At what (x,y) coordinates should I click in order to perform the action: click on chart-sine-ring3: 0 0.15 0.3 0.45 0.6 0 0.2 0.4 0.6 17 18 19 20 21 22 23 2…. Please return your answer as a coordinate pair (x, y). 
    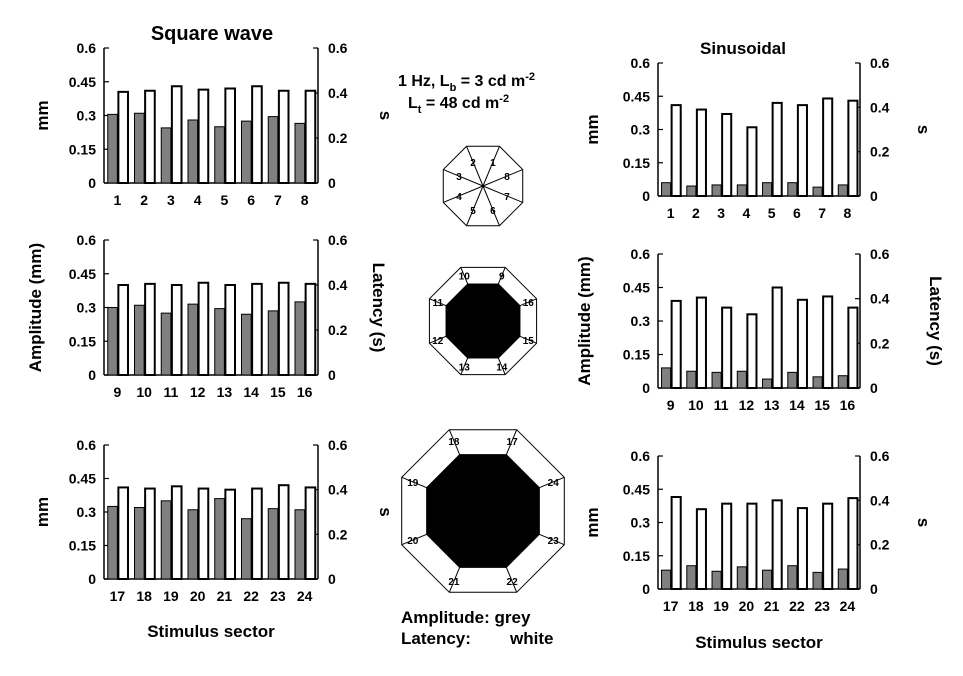
    Looking at the image, I should click on (758, 550).